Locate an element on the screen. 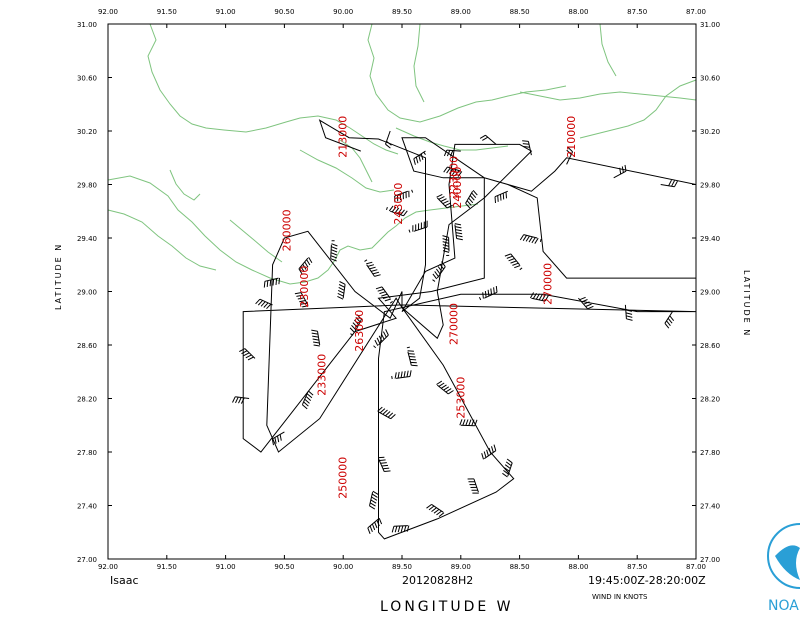 The width and height of the screenshot is (800, 640). y-tick-right-8: 27.80 is located at coordinates (710, 453).